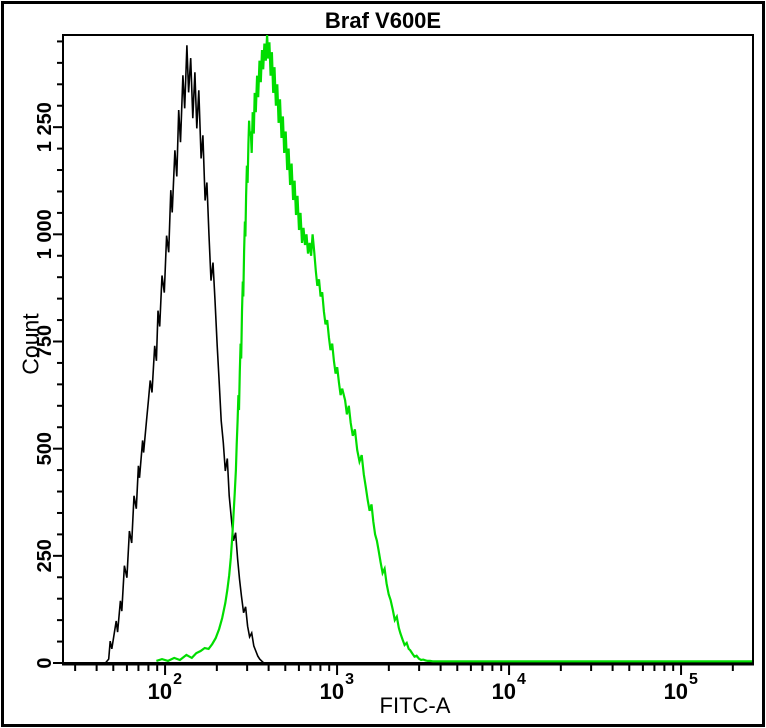 The height and width of the screenshot is (728, 766). What do you see at coordinates (45, 341) in the screenshot?
I see `y-axis-tick-label: 750` at bounding box center [45, 341].